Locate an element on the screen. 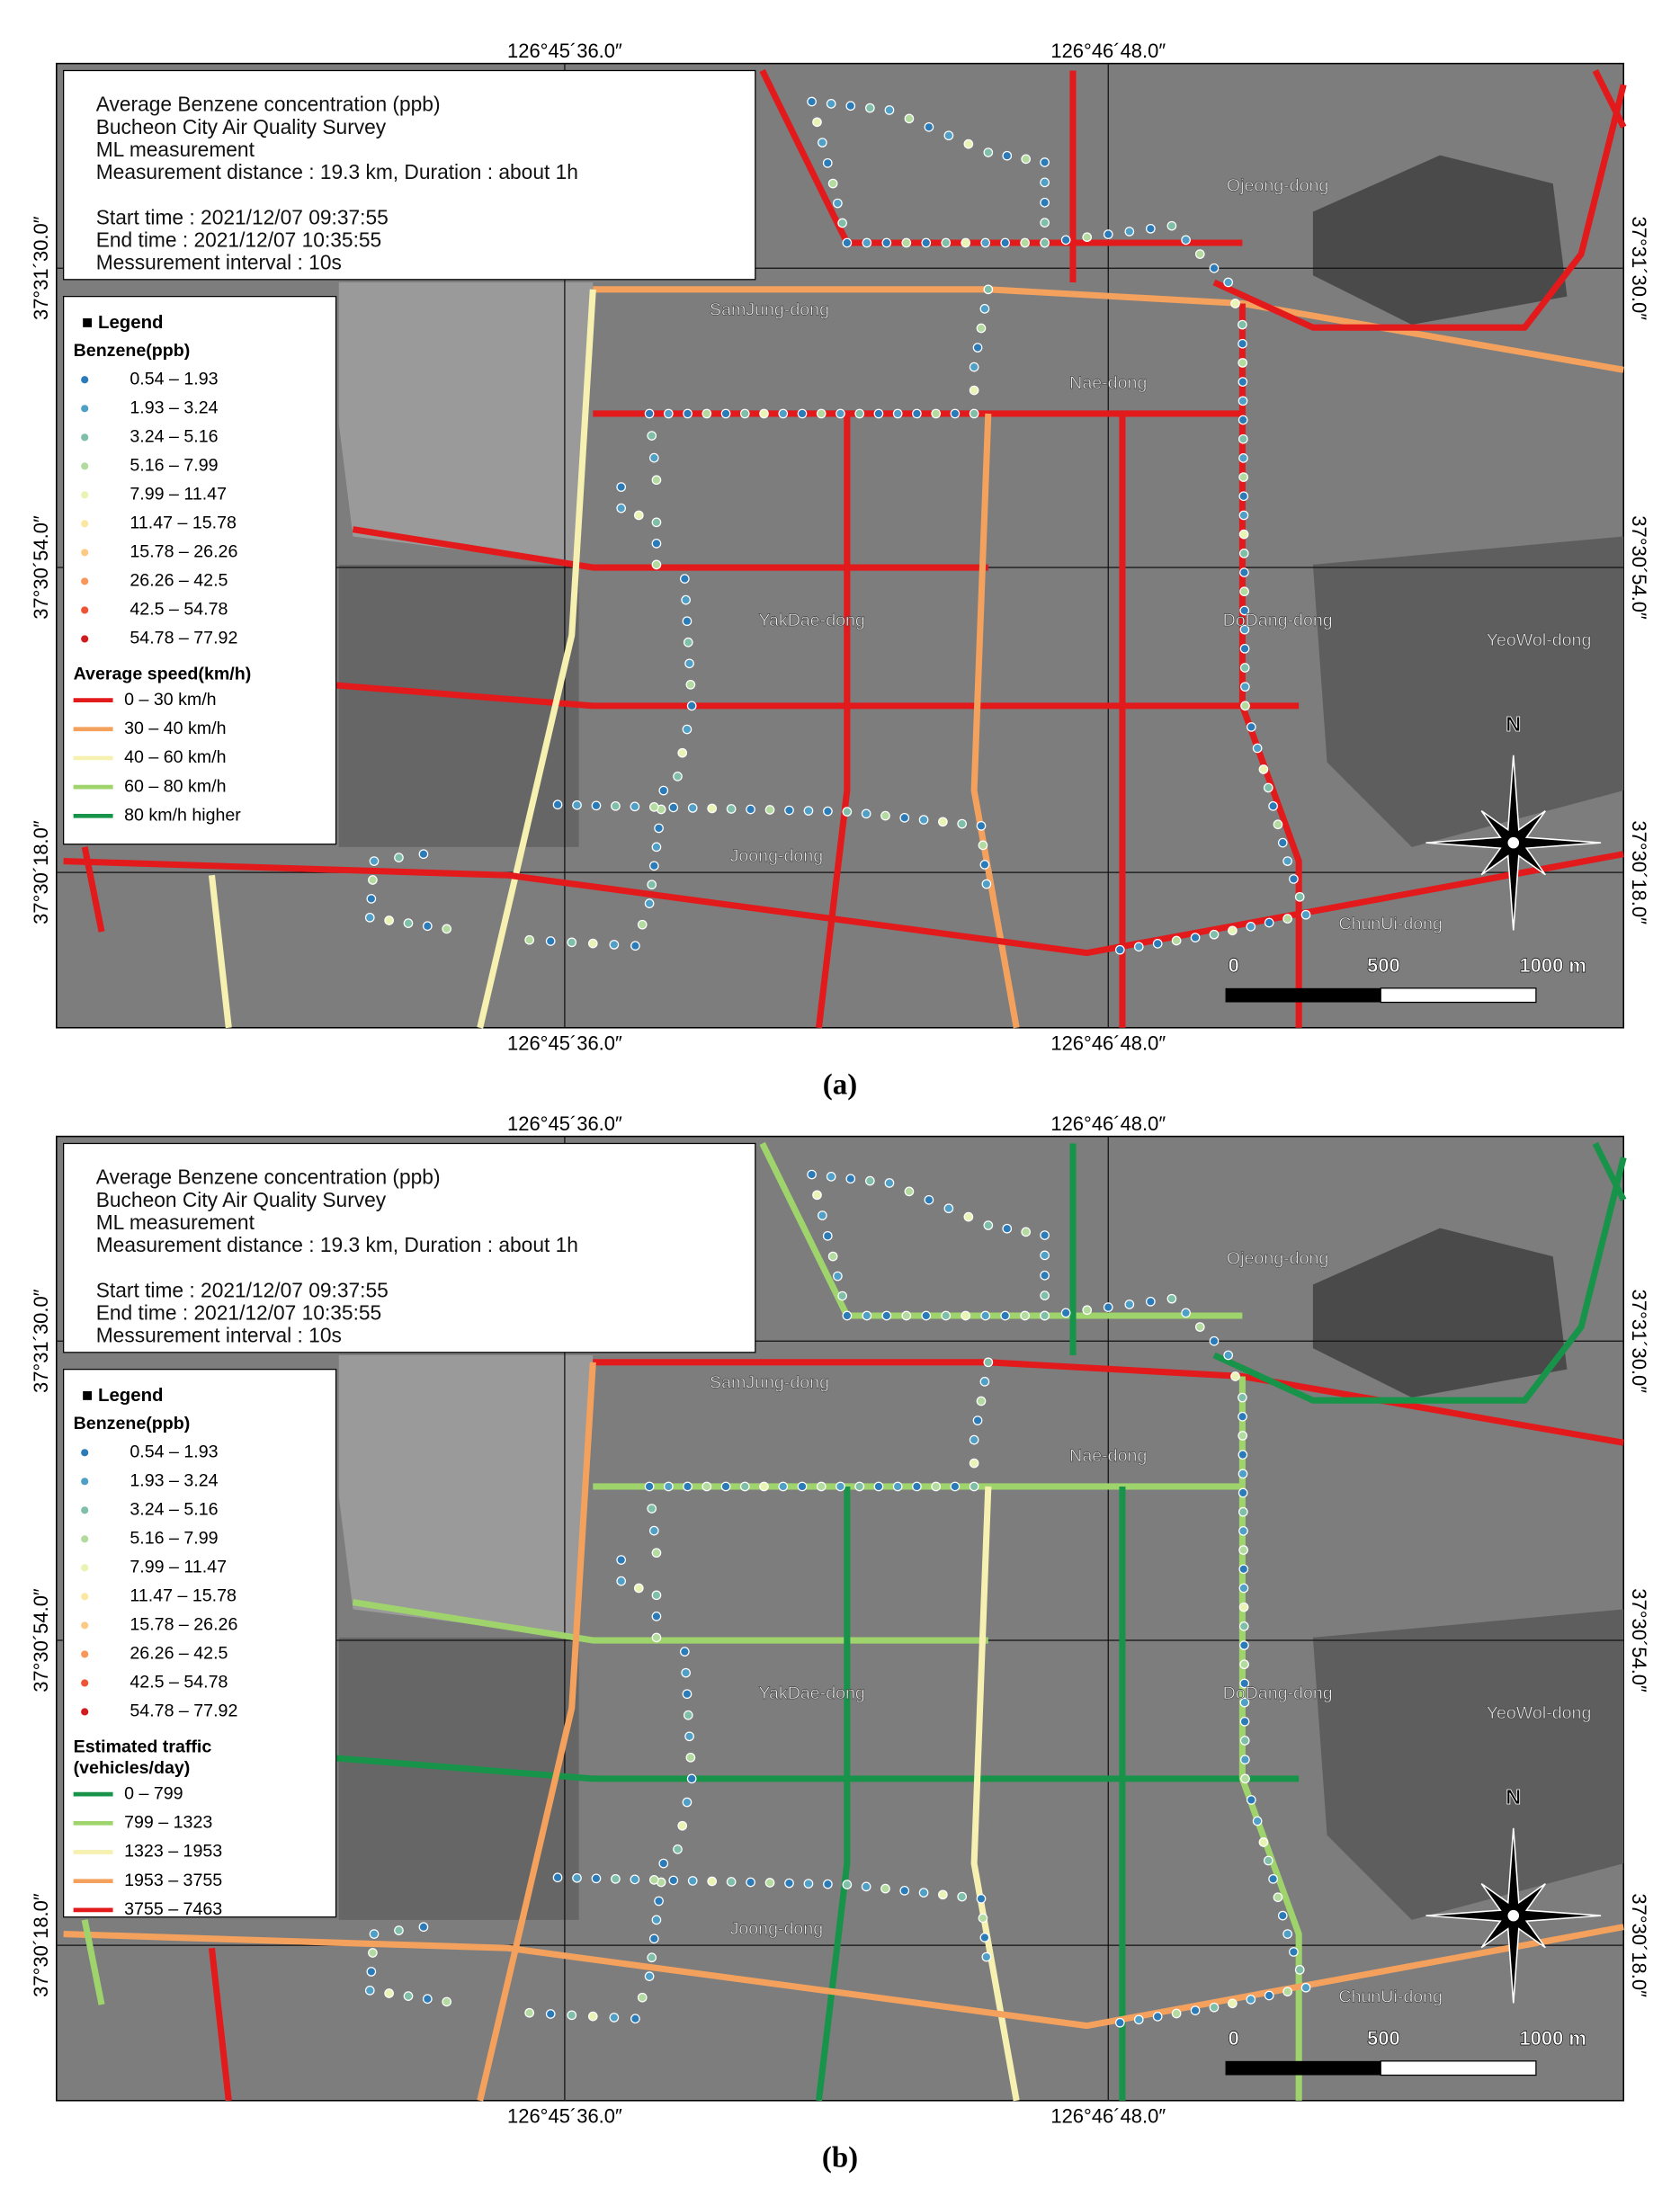 The image size is (1680, 2188). legend-title: ■ Legend is located at coordinates (123, 323).